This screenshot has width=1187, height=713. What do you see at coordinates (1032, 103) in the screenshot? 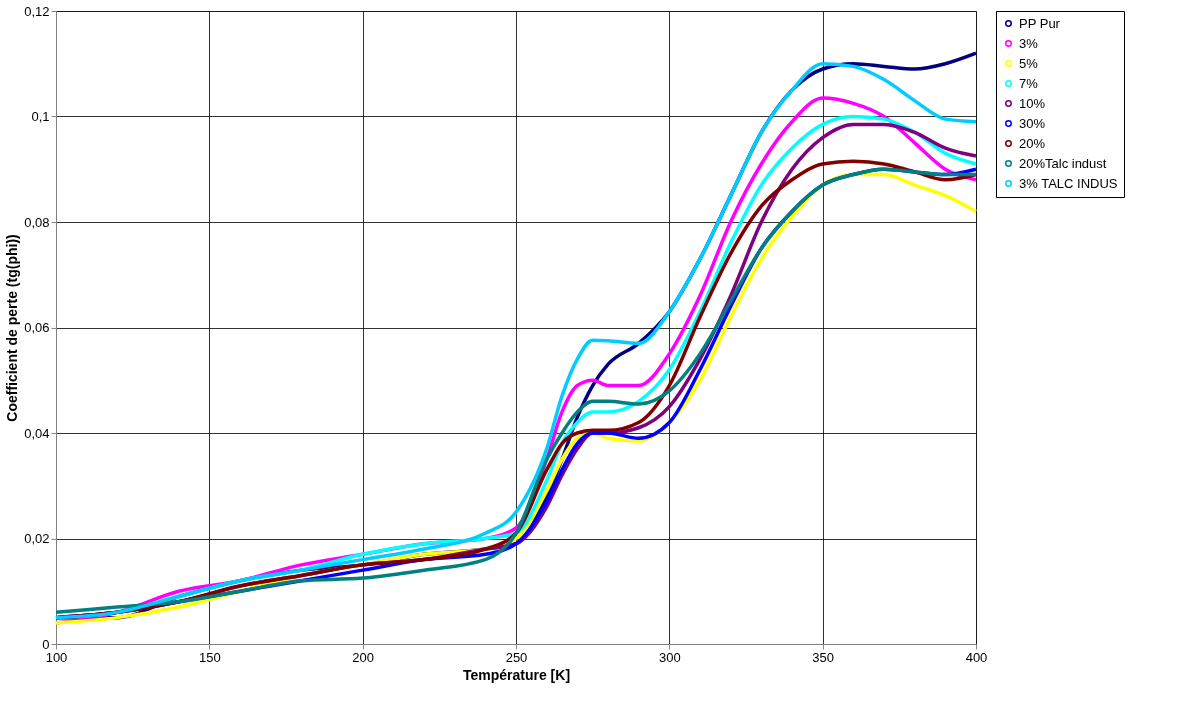
I see `legend-label: 10%` at bounding box center [1032, 103].